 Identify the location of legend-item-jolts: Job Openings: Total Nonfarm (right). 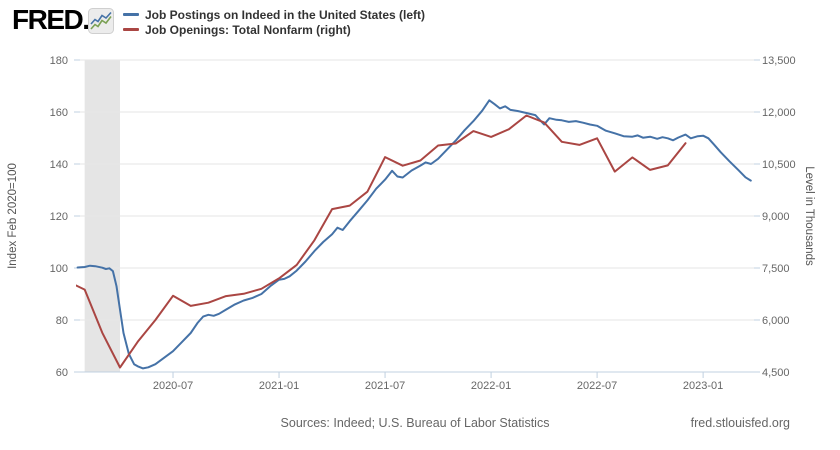
(274, 29).